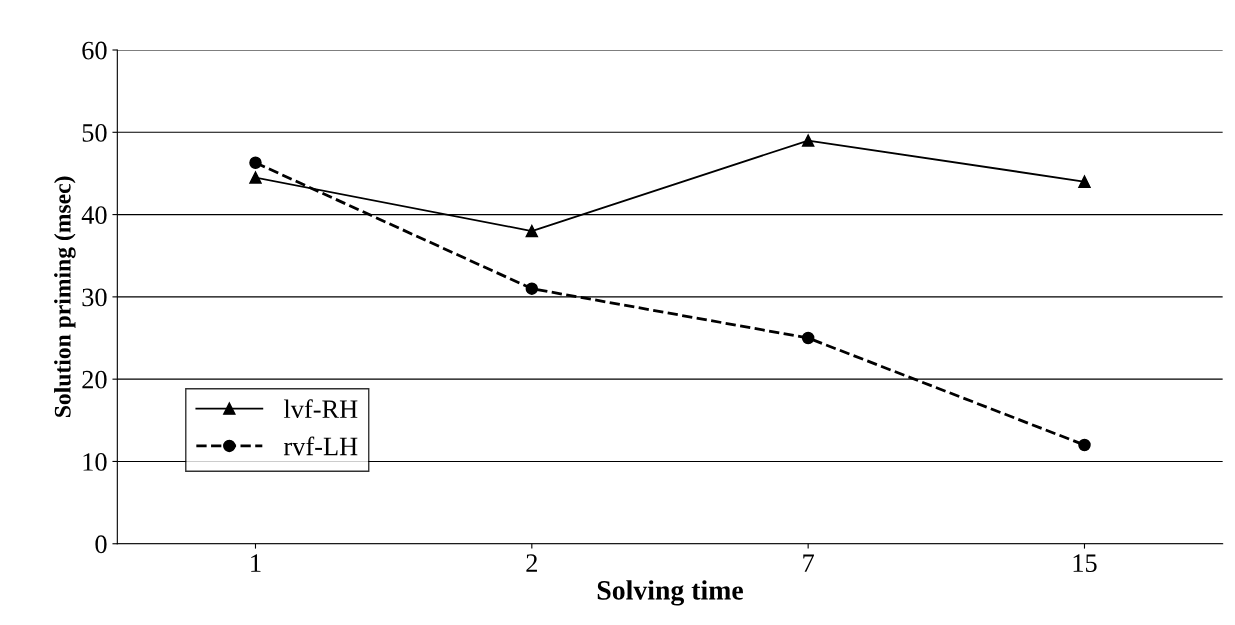 Image resolution: width=1235 pixels, height=625 pixels. I want to click on y-tick-label: 10, so click(95, 462).